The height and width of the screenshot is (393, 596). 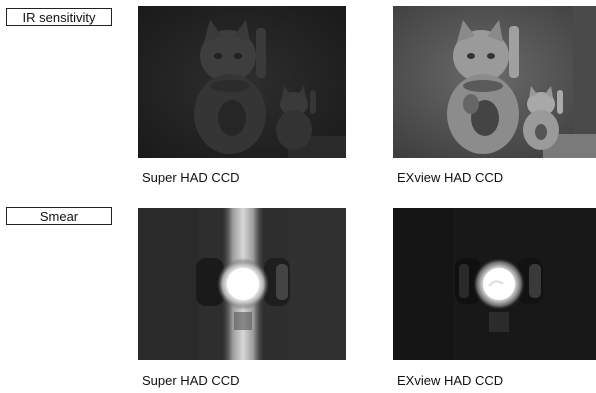 What do you see at coordinates (191, 380) in the screenshot?
I see `smear-super-had-caption: Super HAD CCD` at bounding box center [191, 380].